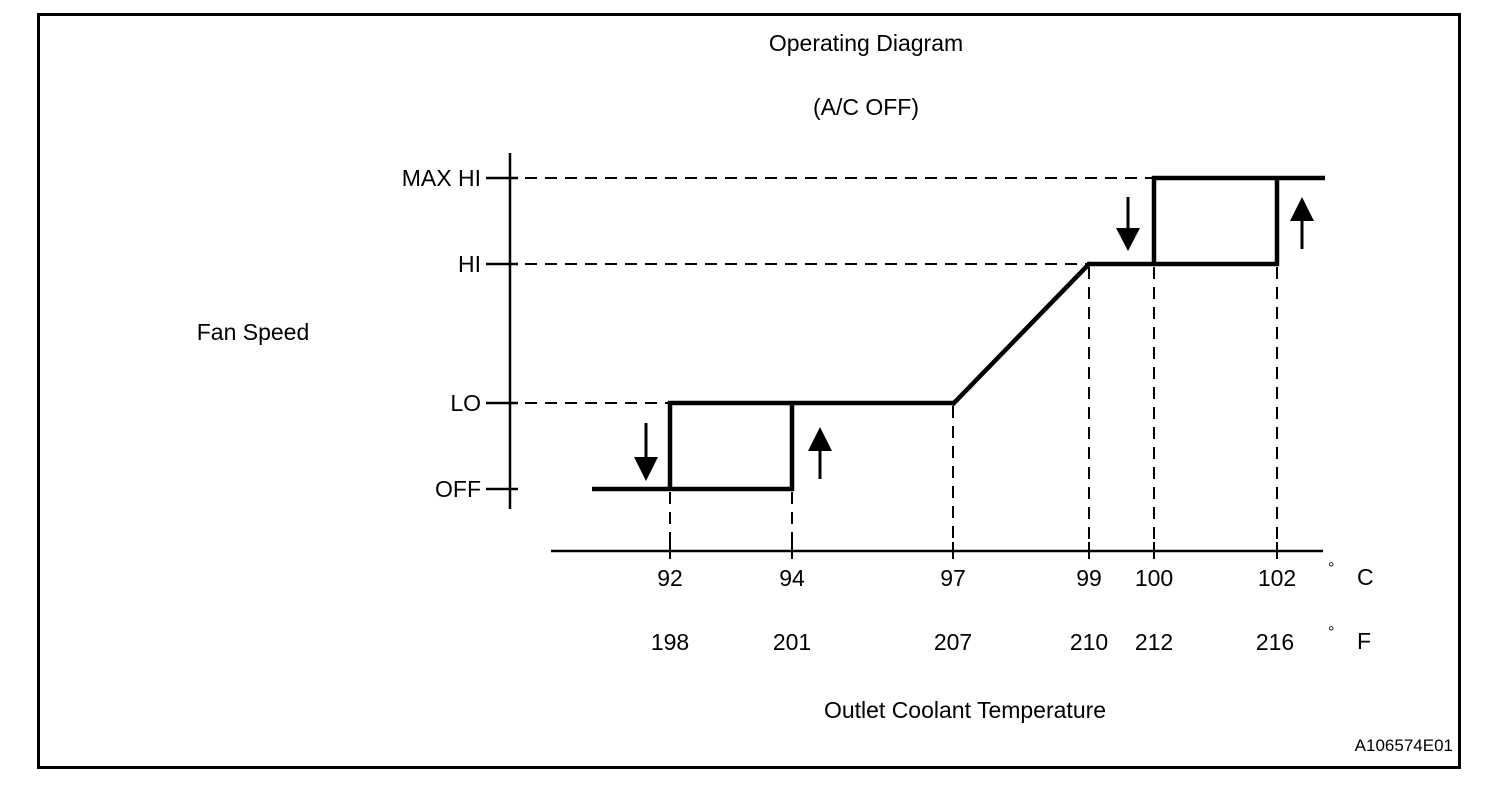 This screenshot has width=1504, height=802. I want to click on x-axis-title: Outlet Coolant Temperature, so click(965, 710).